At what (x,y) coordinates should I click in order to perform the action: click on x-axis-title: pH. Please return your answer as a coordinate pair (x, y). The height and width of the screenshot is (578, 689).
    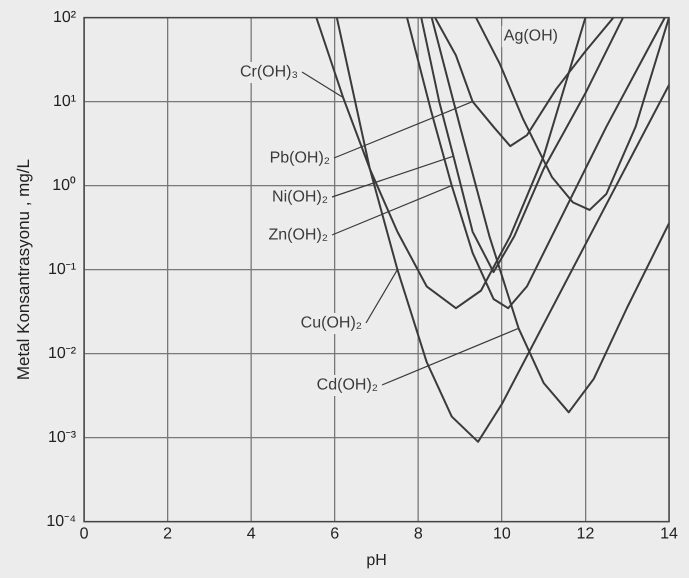
    Looking at the image, I should click on (376, 560).